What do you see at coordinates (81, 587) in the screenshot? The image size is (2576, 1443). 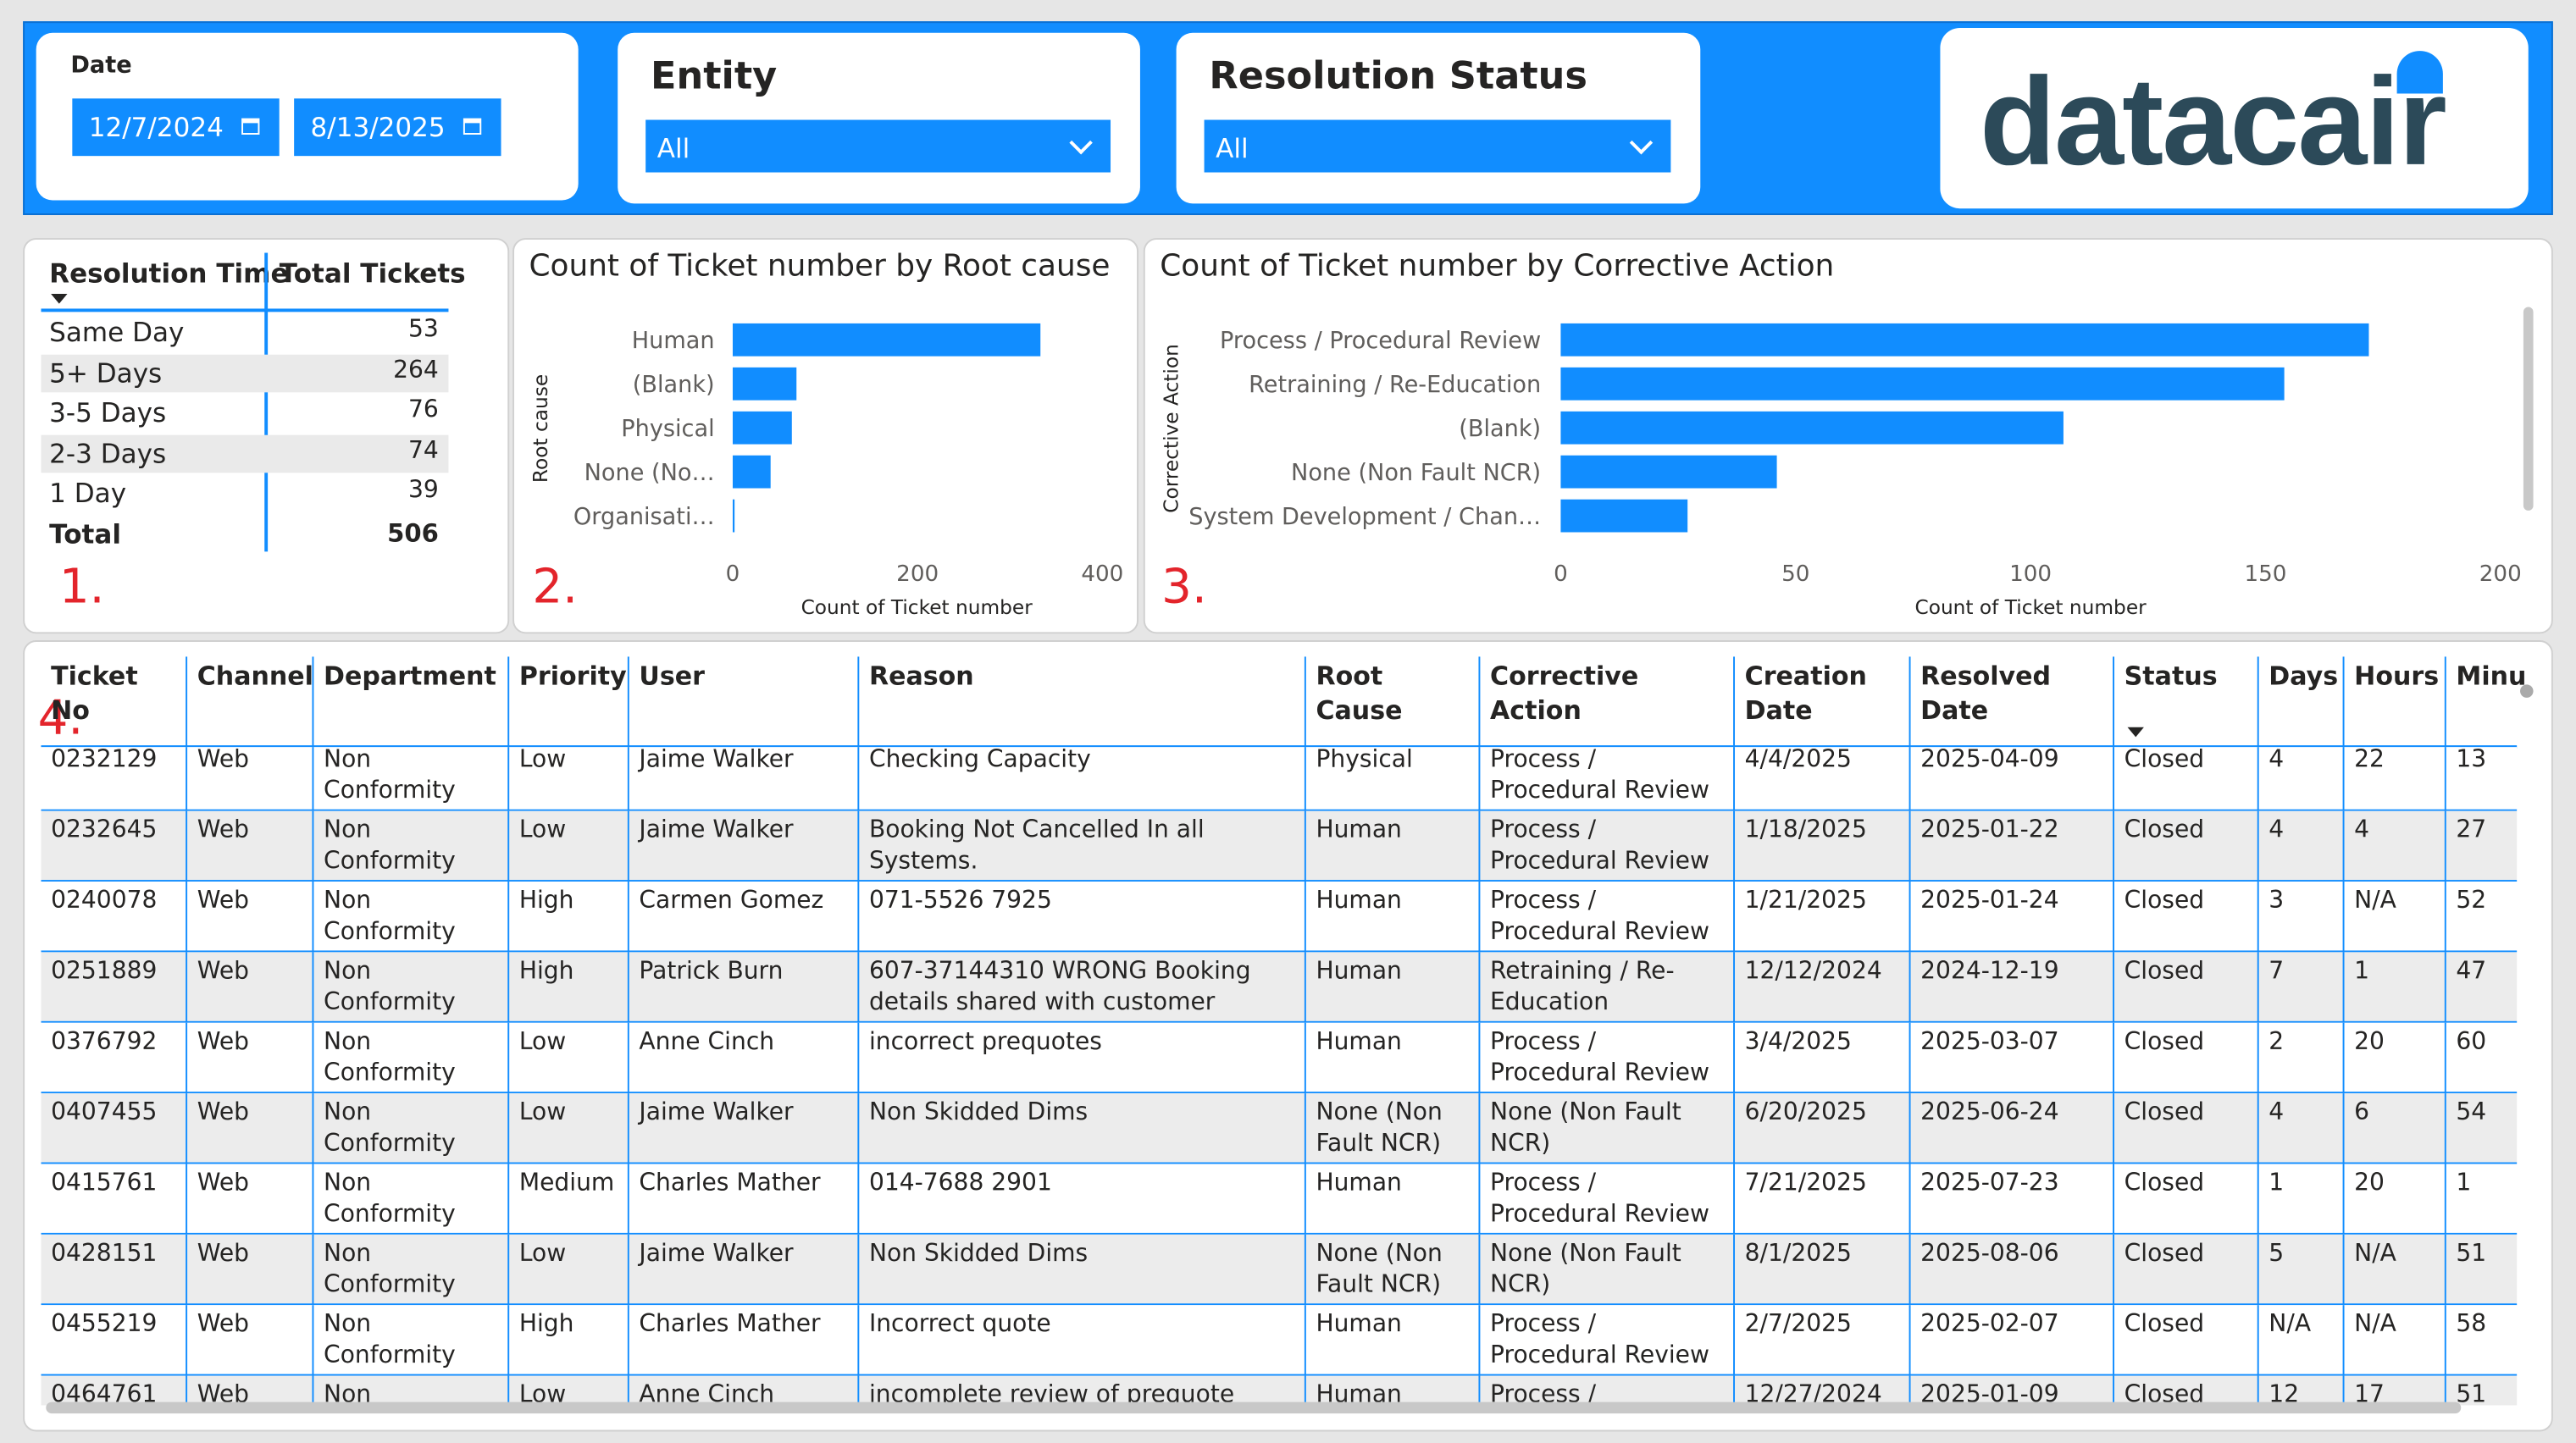 I see `annotation: 1.` at bounding box center [81, 587].